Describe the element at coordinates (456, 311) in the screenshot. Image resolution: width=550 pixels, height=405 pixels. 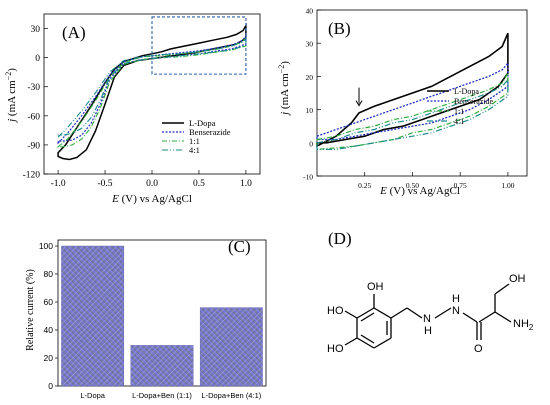
I see `atom-n-second: N` at that location.